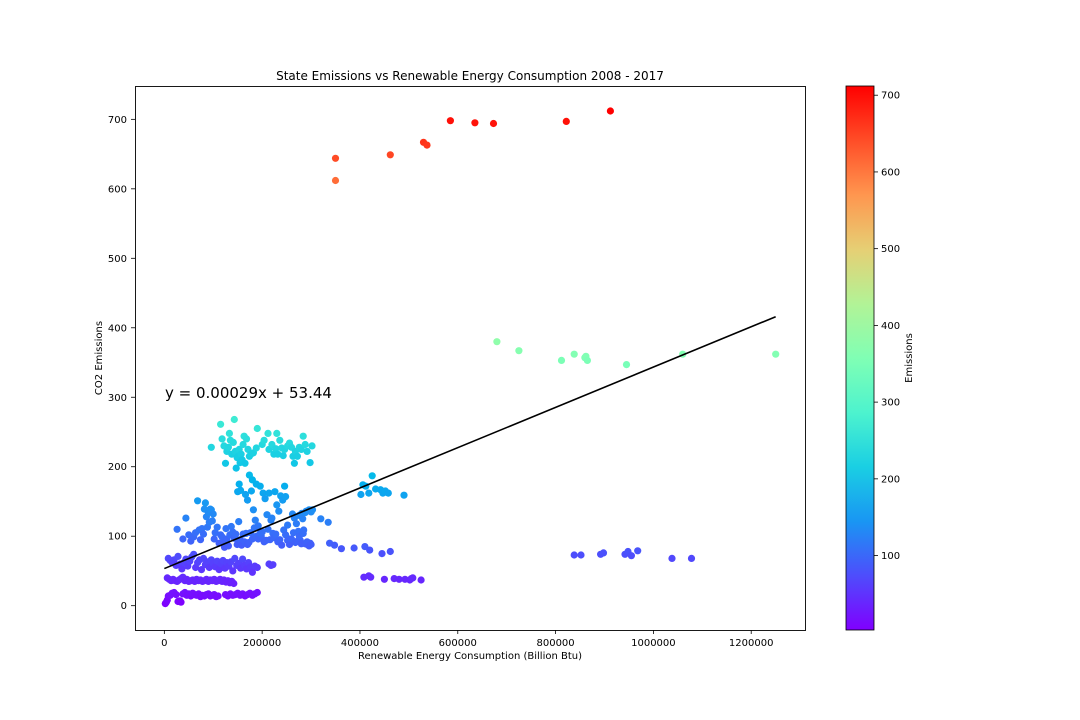  What do you see at coordinates (117, 467) in the screenshot?
I see `y-tick-label: 200` at bounding box center [117, 467].